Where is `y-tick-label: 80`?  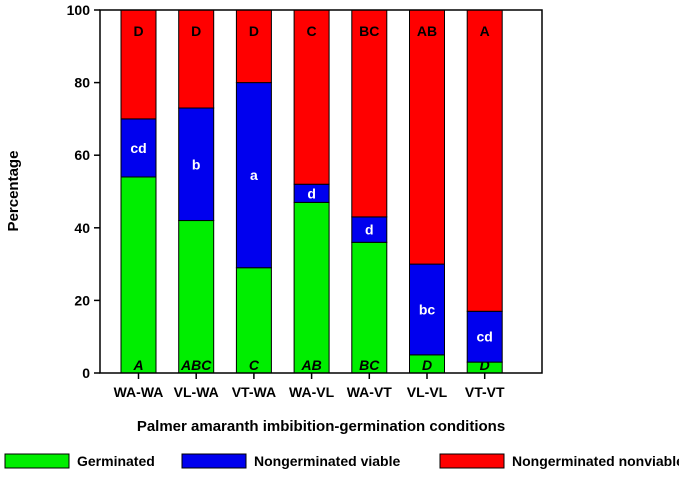
y-tick-label: 80 is located at coordinates (82, 83).